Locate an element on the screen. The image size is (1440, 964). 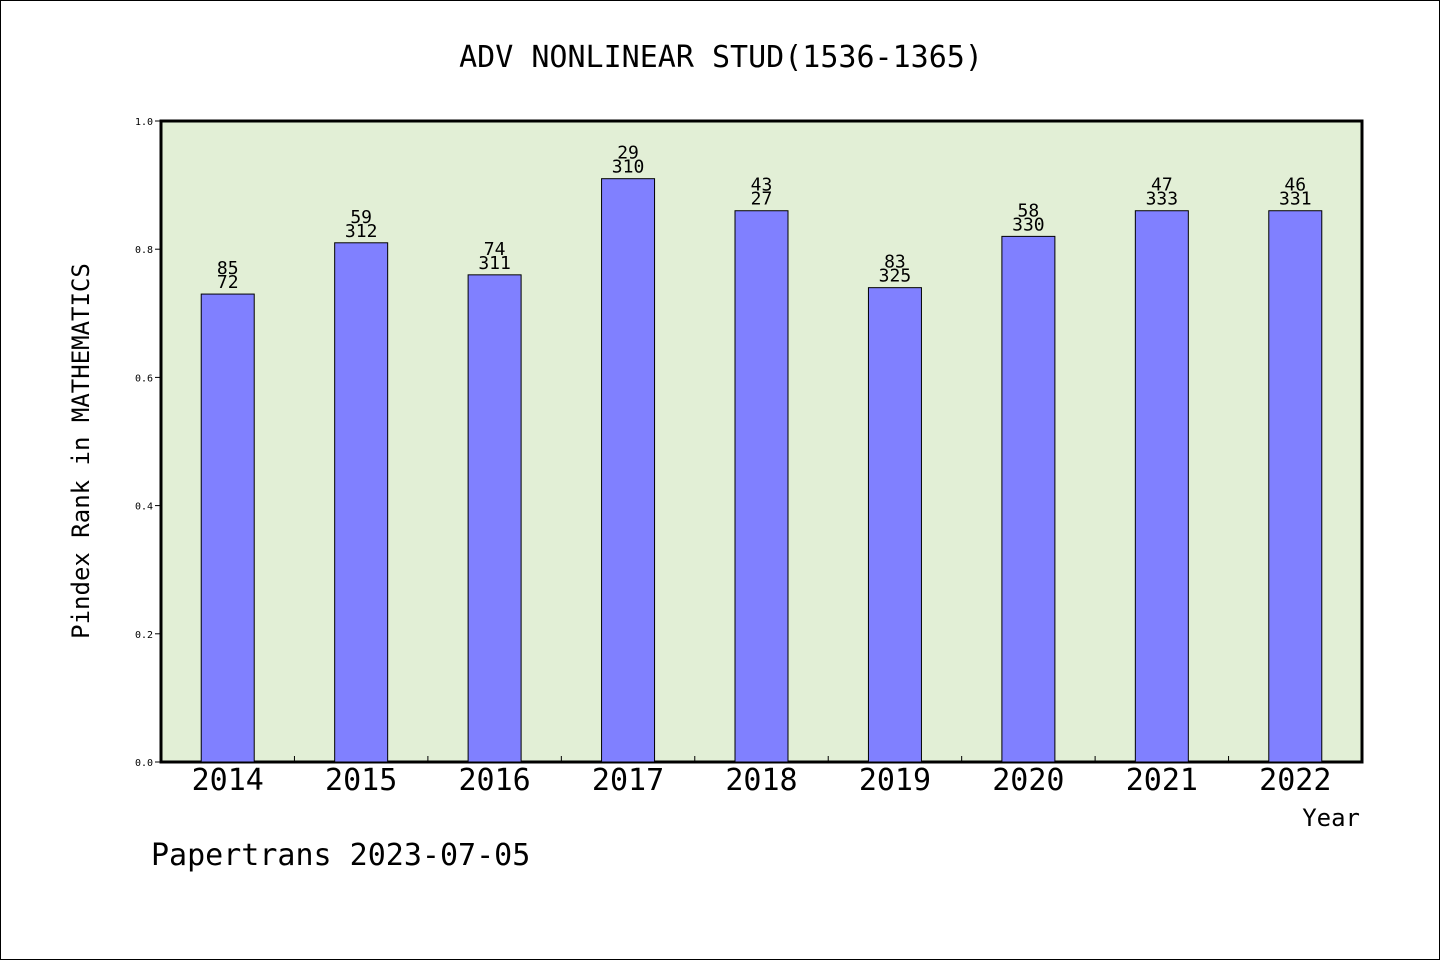
bar-bottom-label: 312 is located at coordinates (361, 231).